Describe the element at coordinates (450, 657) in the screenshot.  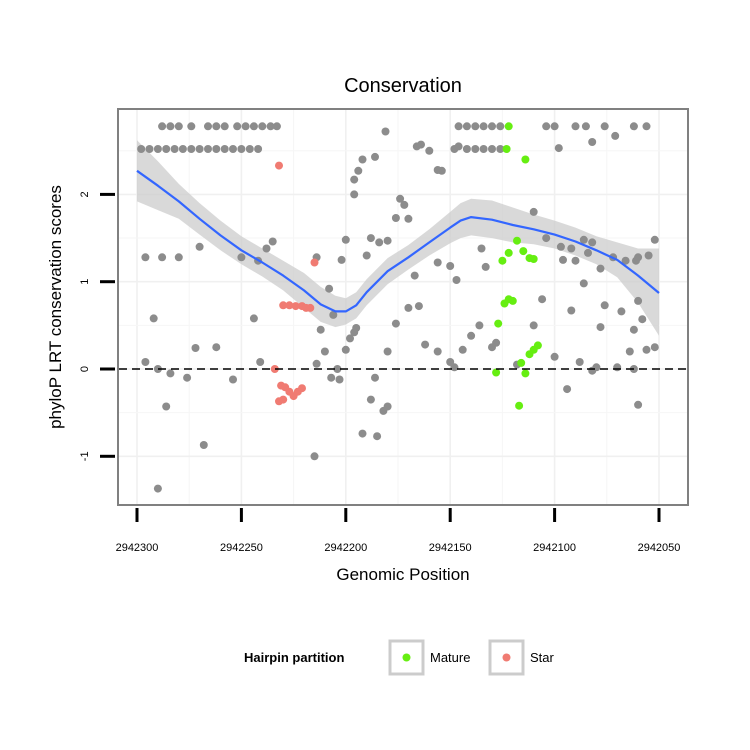
I see `legend-label-mature: Mature` at that location.